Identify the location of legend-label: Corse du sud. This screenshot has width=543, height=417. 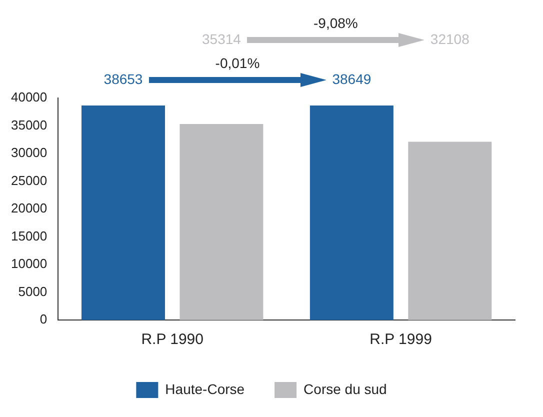
(345, 388).